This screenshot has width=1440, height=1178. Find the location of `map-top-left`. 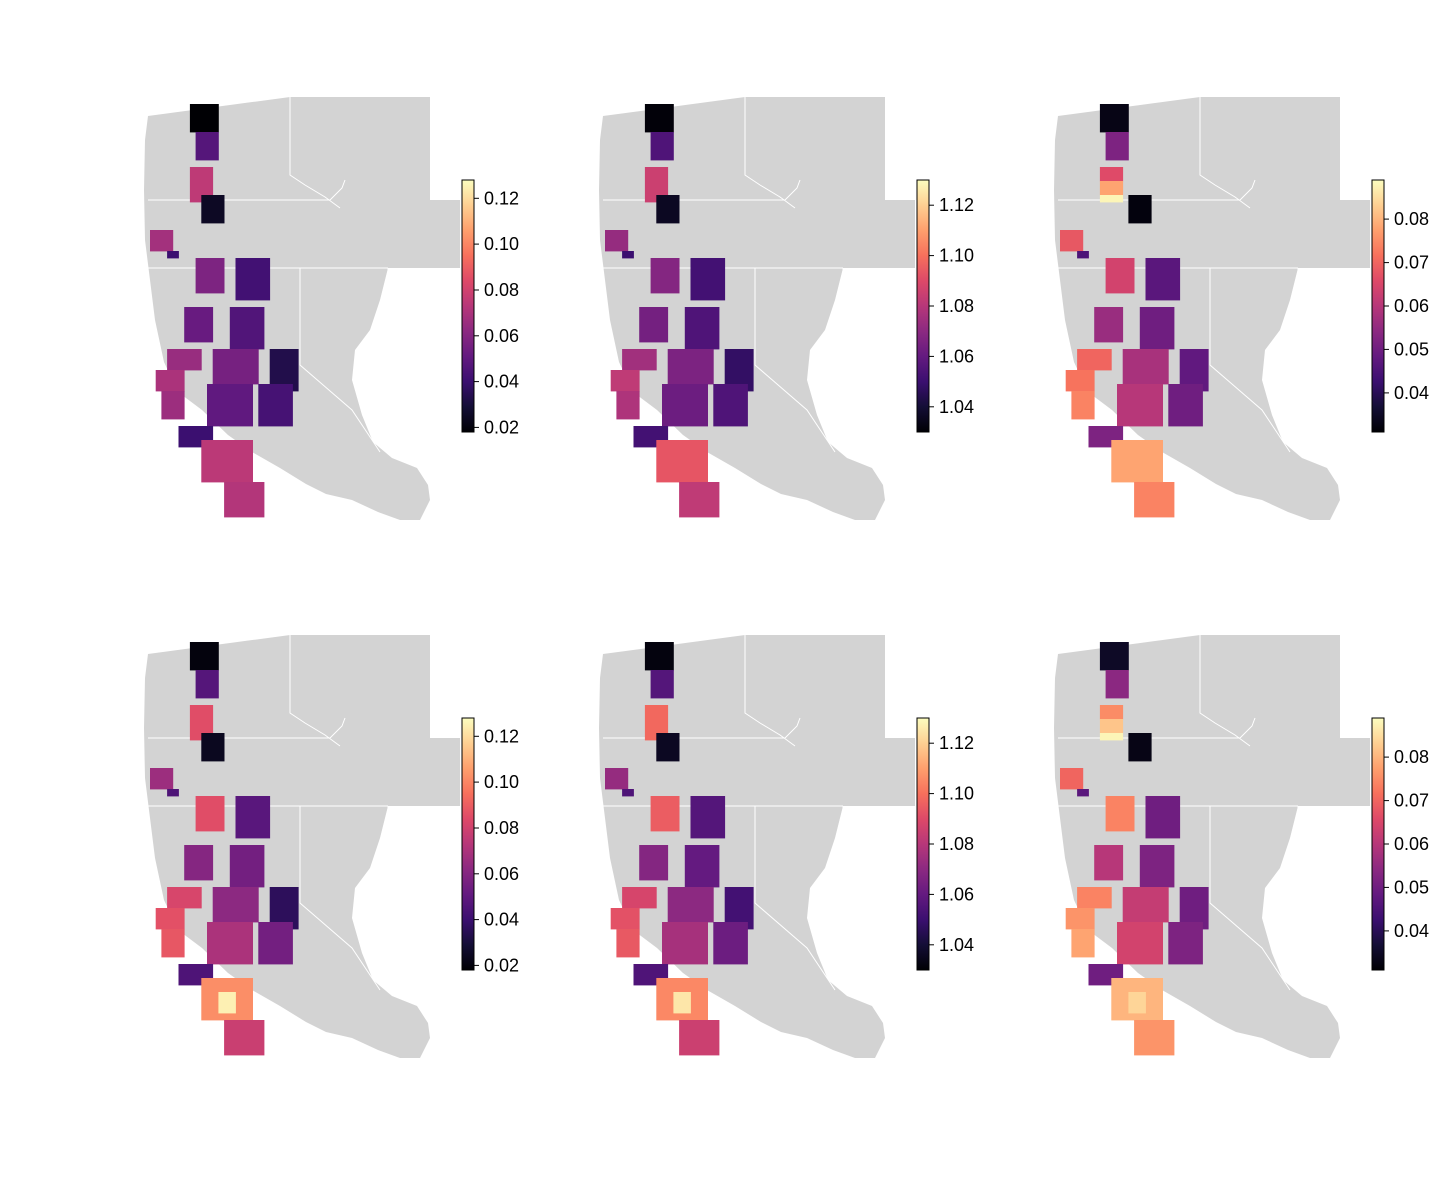

map-top-left is located at coordinates (302, 308).